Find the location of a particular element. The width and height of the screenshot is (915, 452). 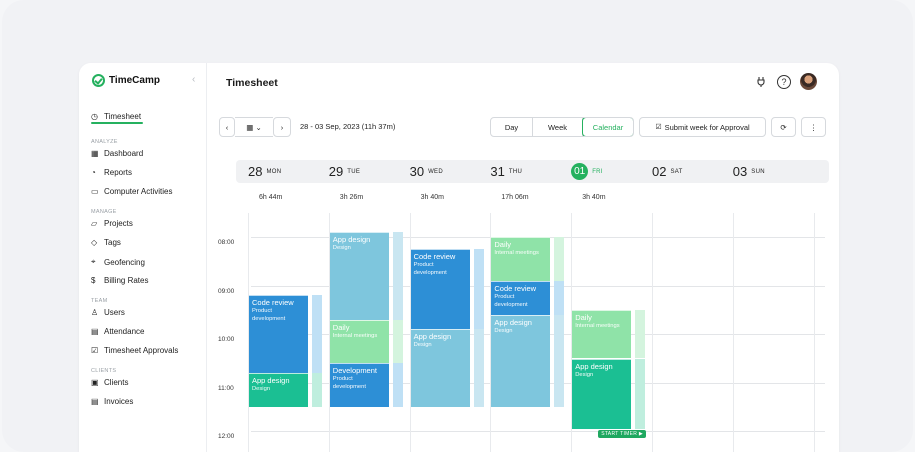

users-icon: ♙ is located at coordinates (95, 312).